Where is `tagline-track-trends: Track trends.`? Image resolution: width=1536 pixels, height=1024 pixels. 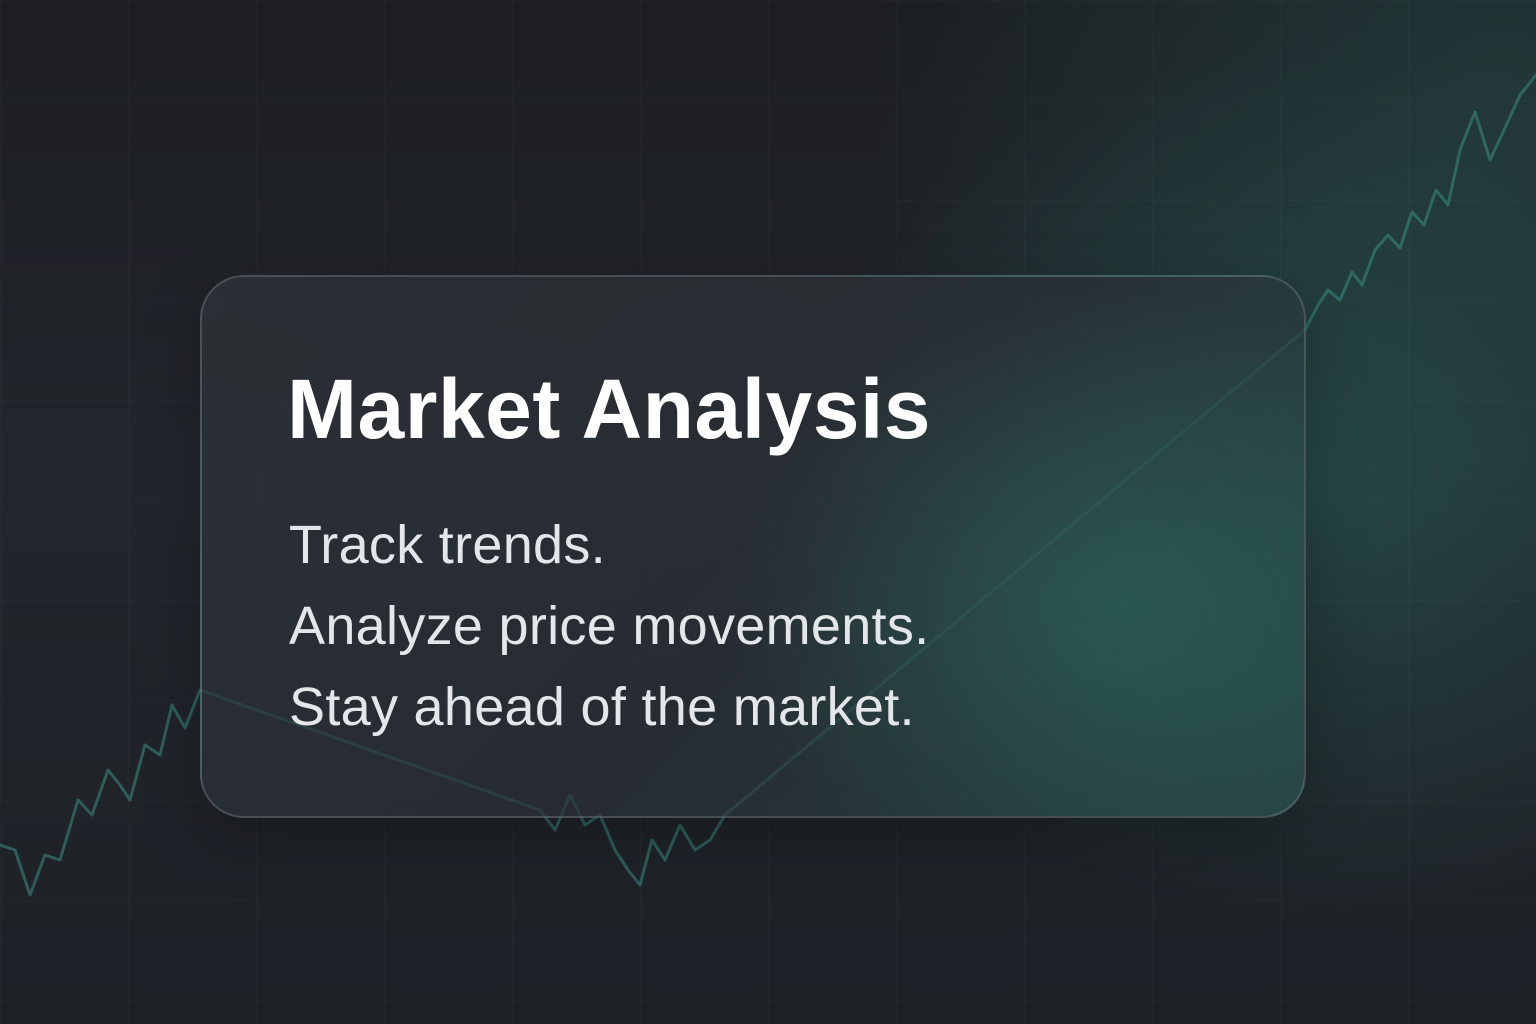
tagline-track-trends: Track trends. is located at coordinates (447, 545).